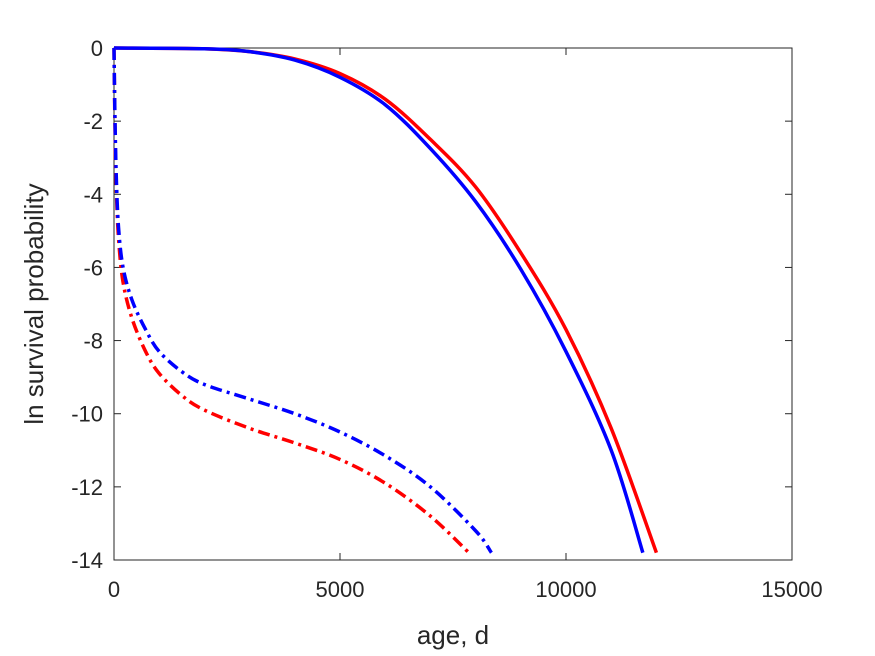 This screenshot has width=875, height=656. Describe the element at coordinates (340, 589) in the screenshot. I see `x-tick-label: 5000` at that location.